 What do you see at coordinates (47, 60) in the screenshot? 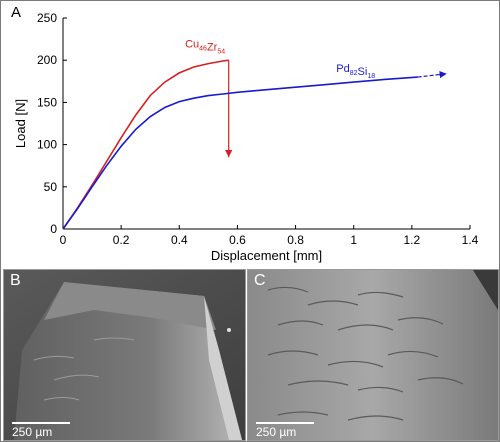
I see `y-tick-label: 200` at bounding box center [47, 60].